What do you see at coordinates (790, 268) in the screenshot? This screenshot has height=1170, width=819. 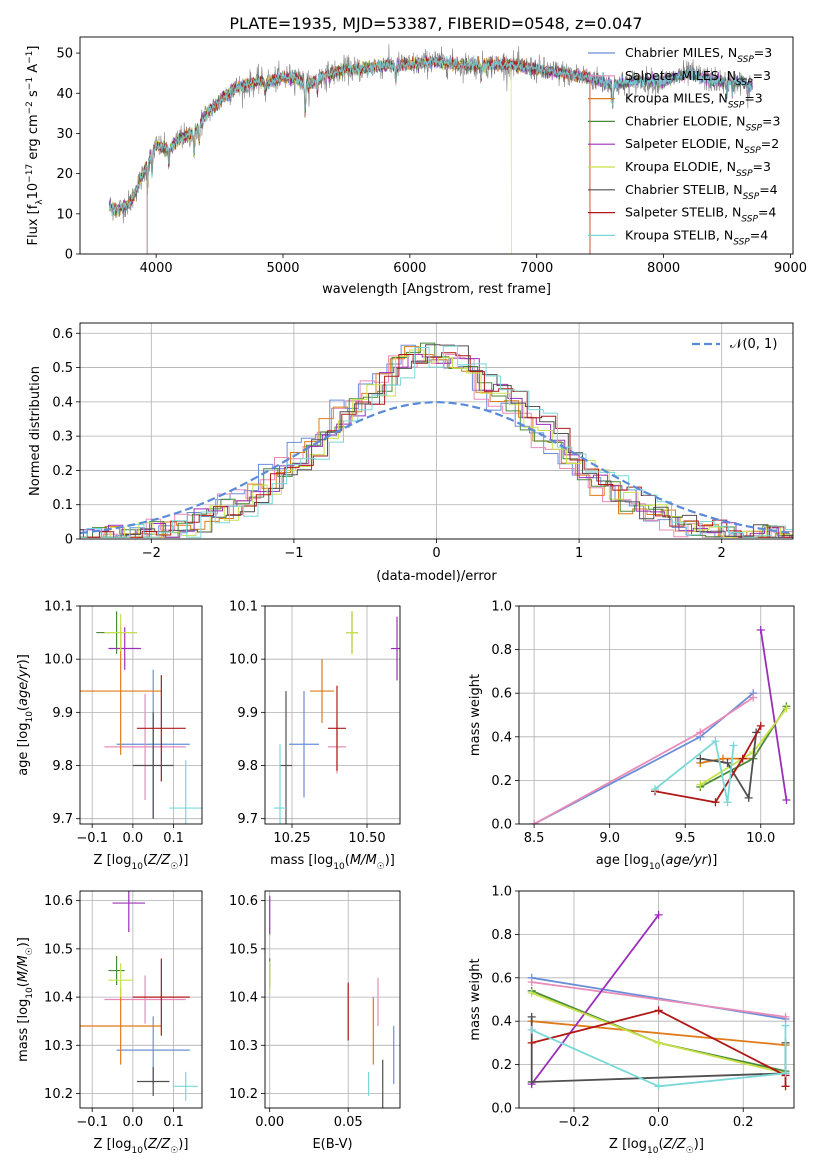 I see `x-tick-label: 9000` at bounding box center [790, 268].